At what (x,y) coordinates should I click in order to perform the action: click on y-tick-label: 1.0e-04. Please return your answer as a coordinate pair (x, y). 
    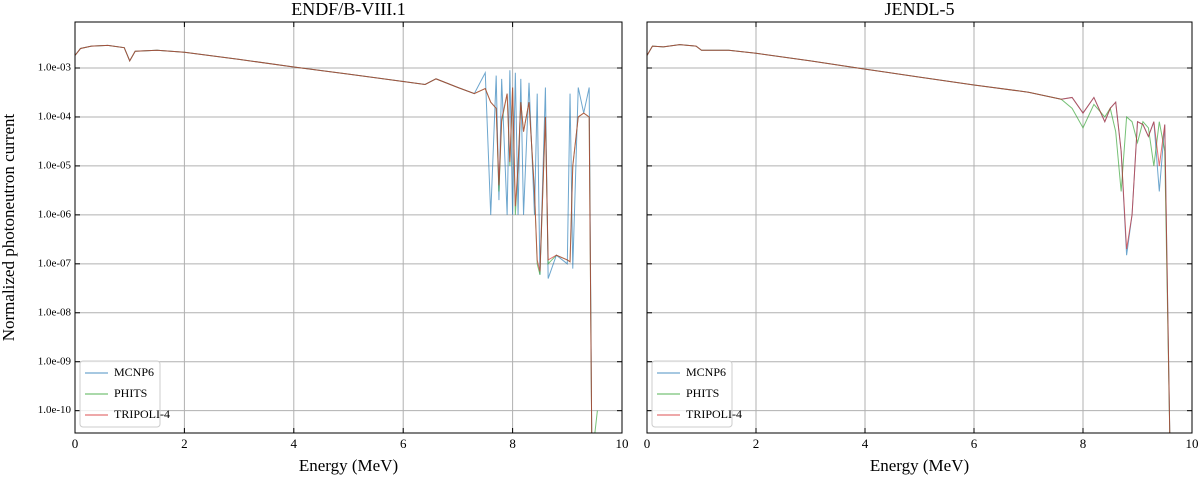
    Looking at the image, I should click on (55, 116).